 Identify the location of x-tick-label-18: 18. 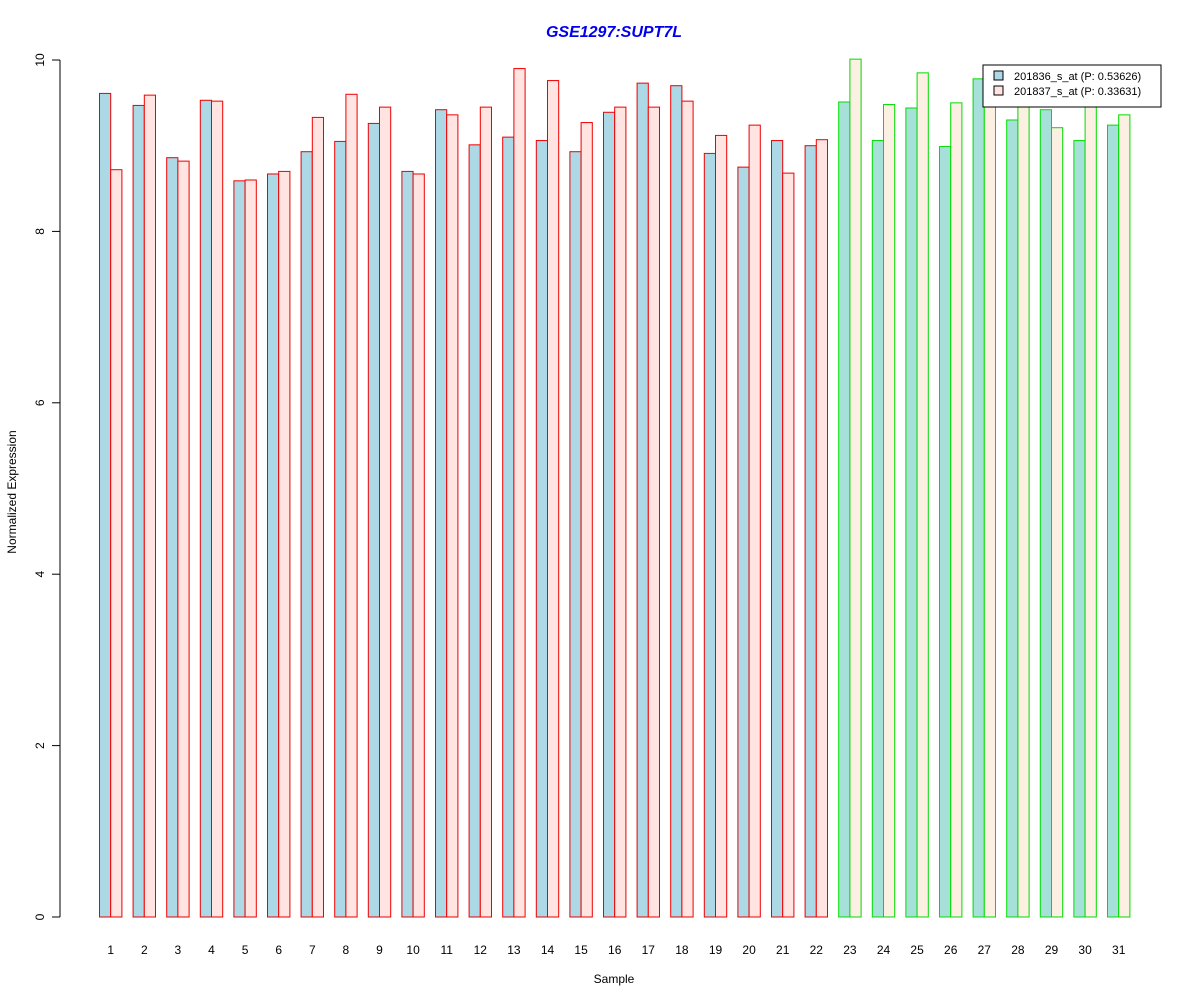
(682, 950).